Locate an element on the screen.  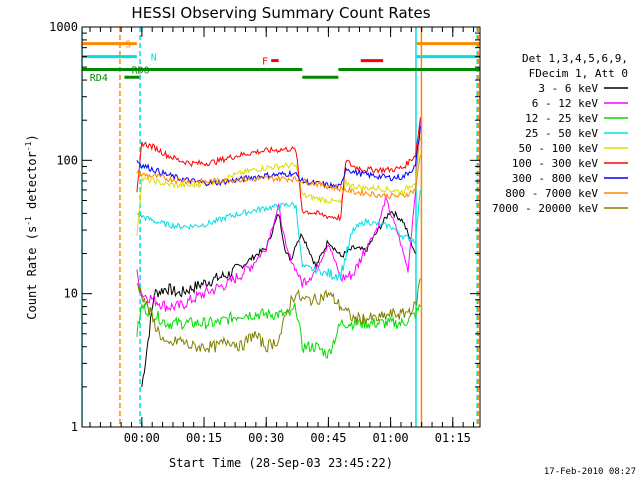
y-tick-label-1: 10 is located at coordinates (71, 294).